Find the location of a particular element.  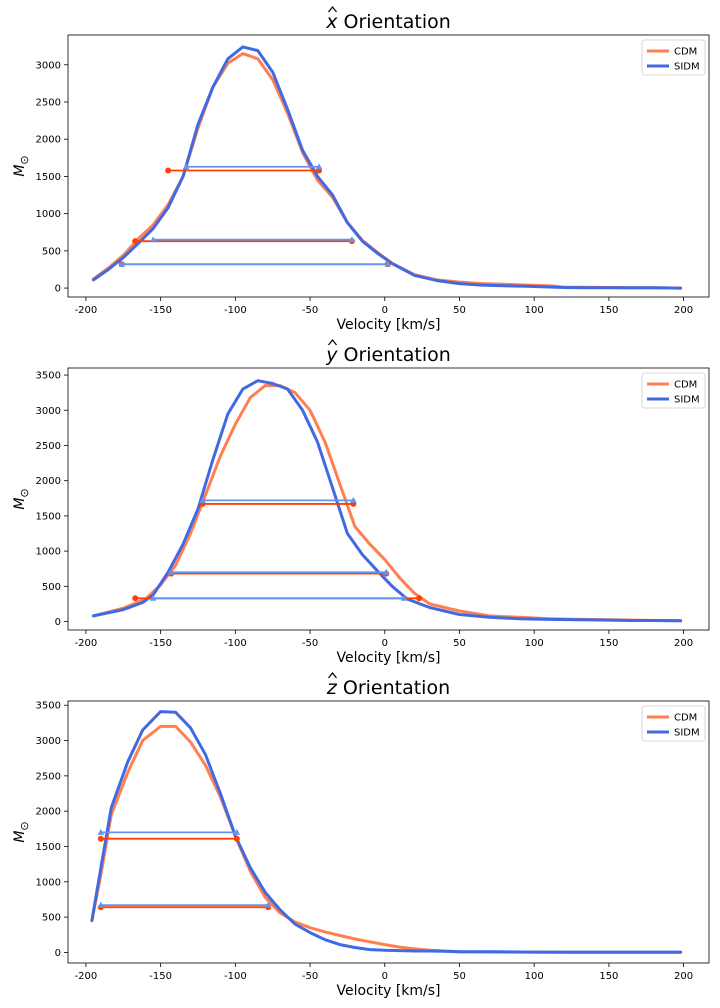

title-variable: y is located at coordinates (331, 355).